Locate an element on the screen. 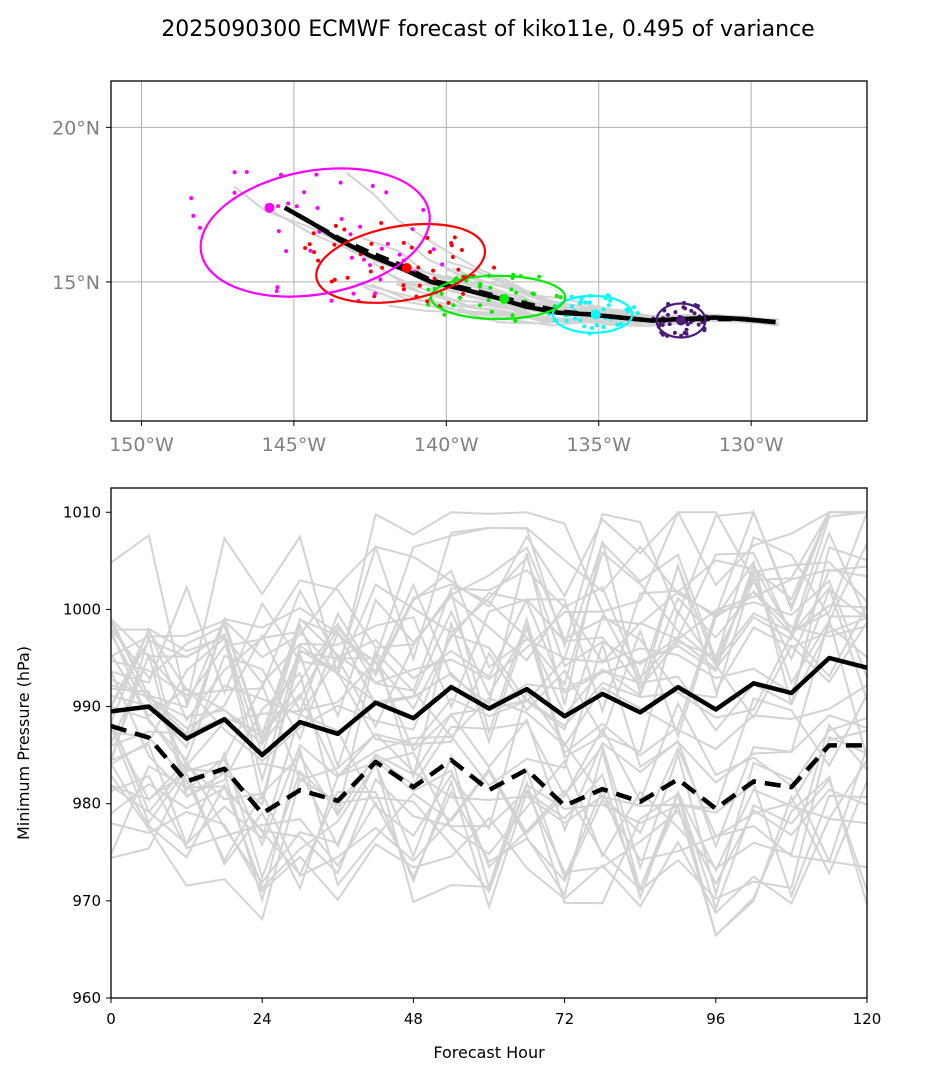  mean-track-dashed is located at coordinates (529, 265).